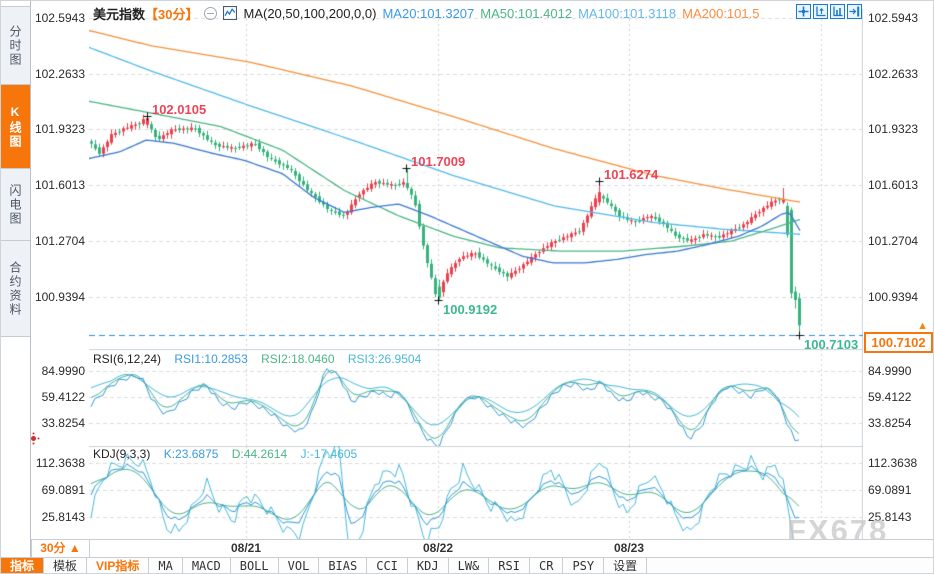  I want to click on chart-type-sidebar: 分时图 K线图 闪电图 合约资料, so click(16, 279).